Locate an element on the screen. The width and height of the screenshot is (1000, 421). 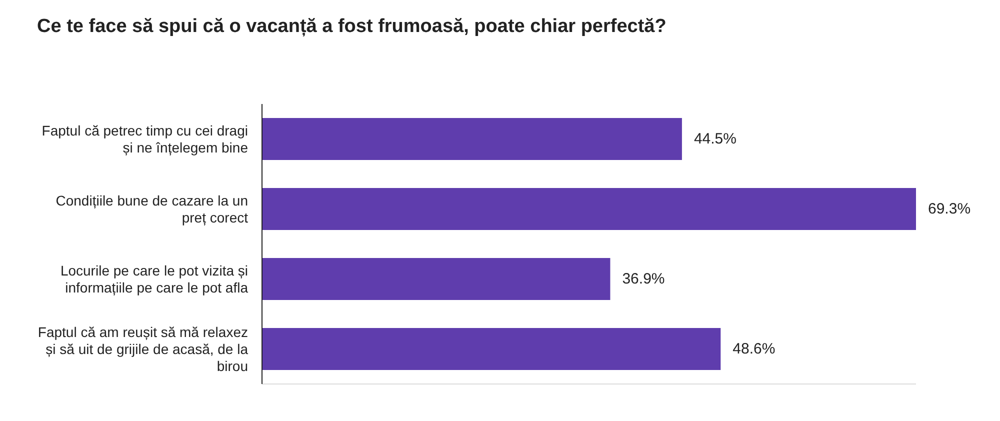
data-label: 69.3% is located at coordinates (949, 209).